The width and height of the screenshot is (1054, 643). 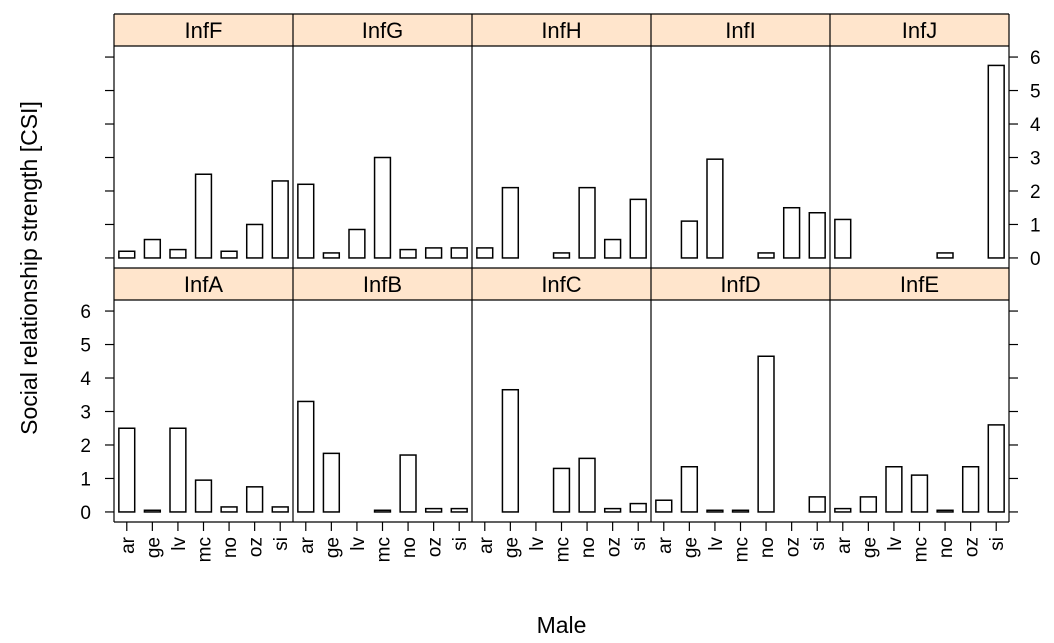 What do you see at coordinates (203, 216) in the screenshot?
I see `bar-inff-mc` at bounding box center [203, 216].